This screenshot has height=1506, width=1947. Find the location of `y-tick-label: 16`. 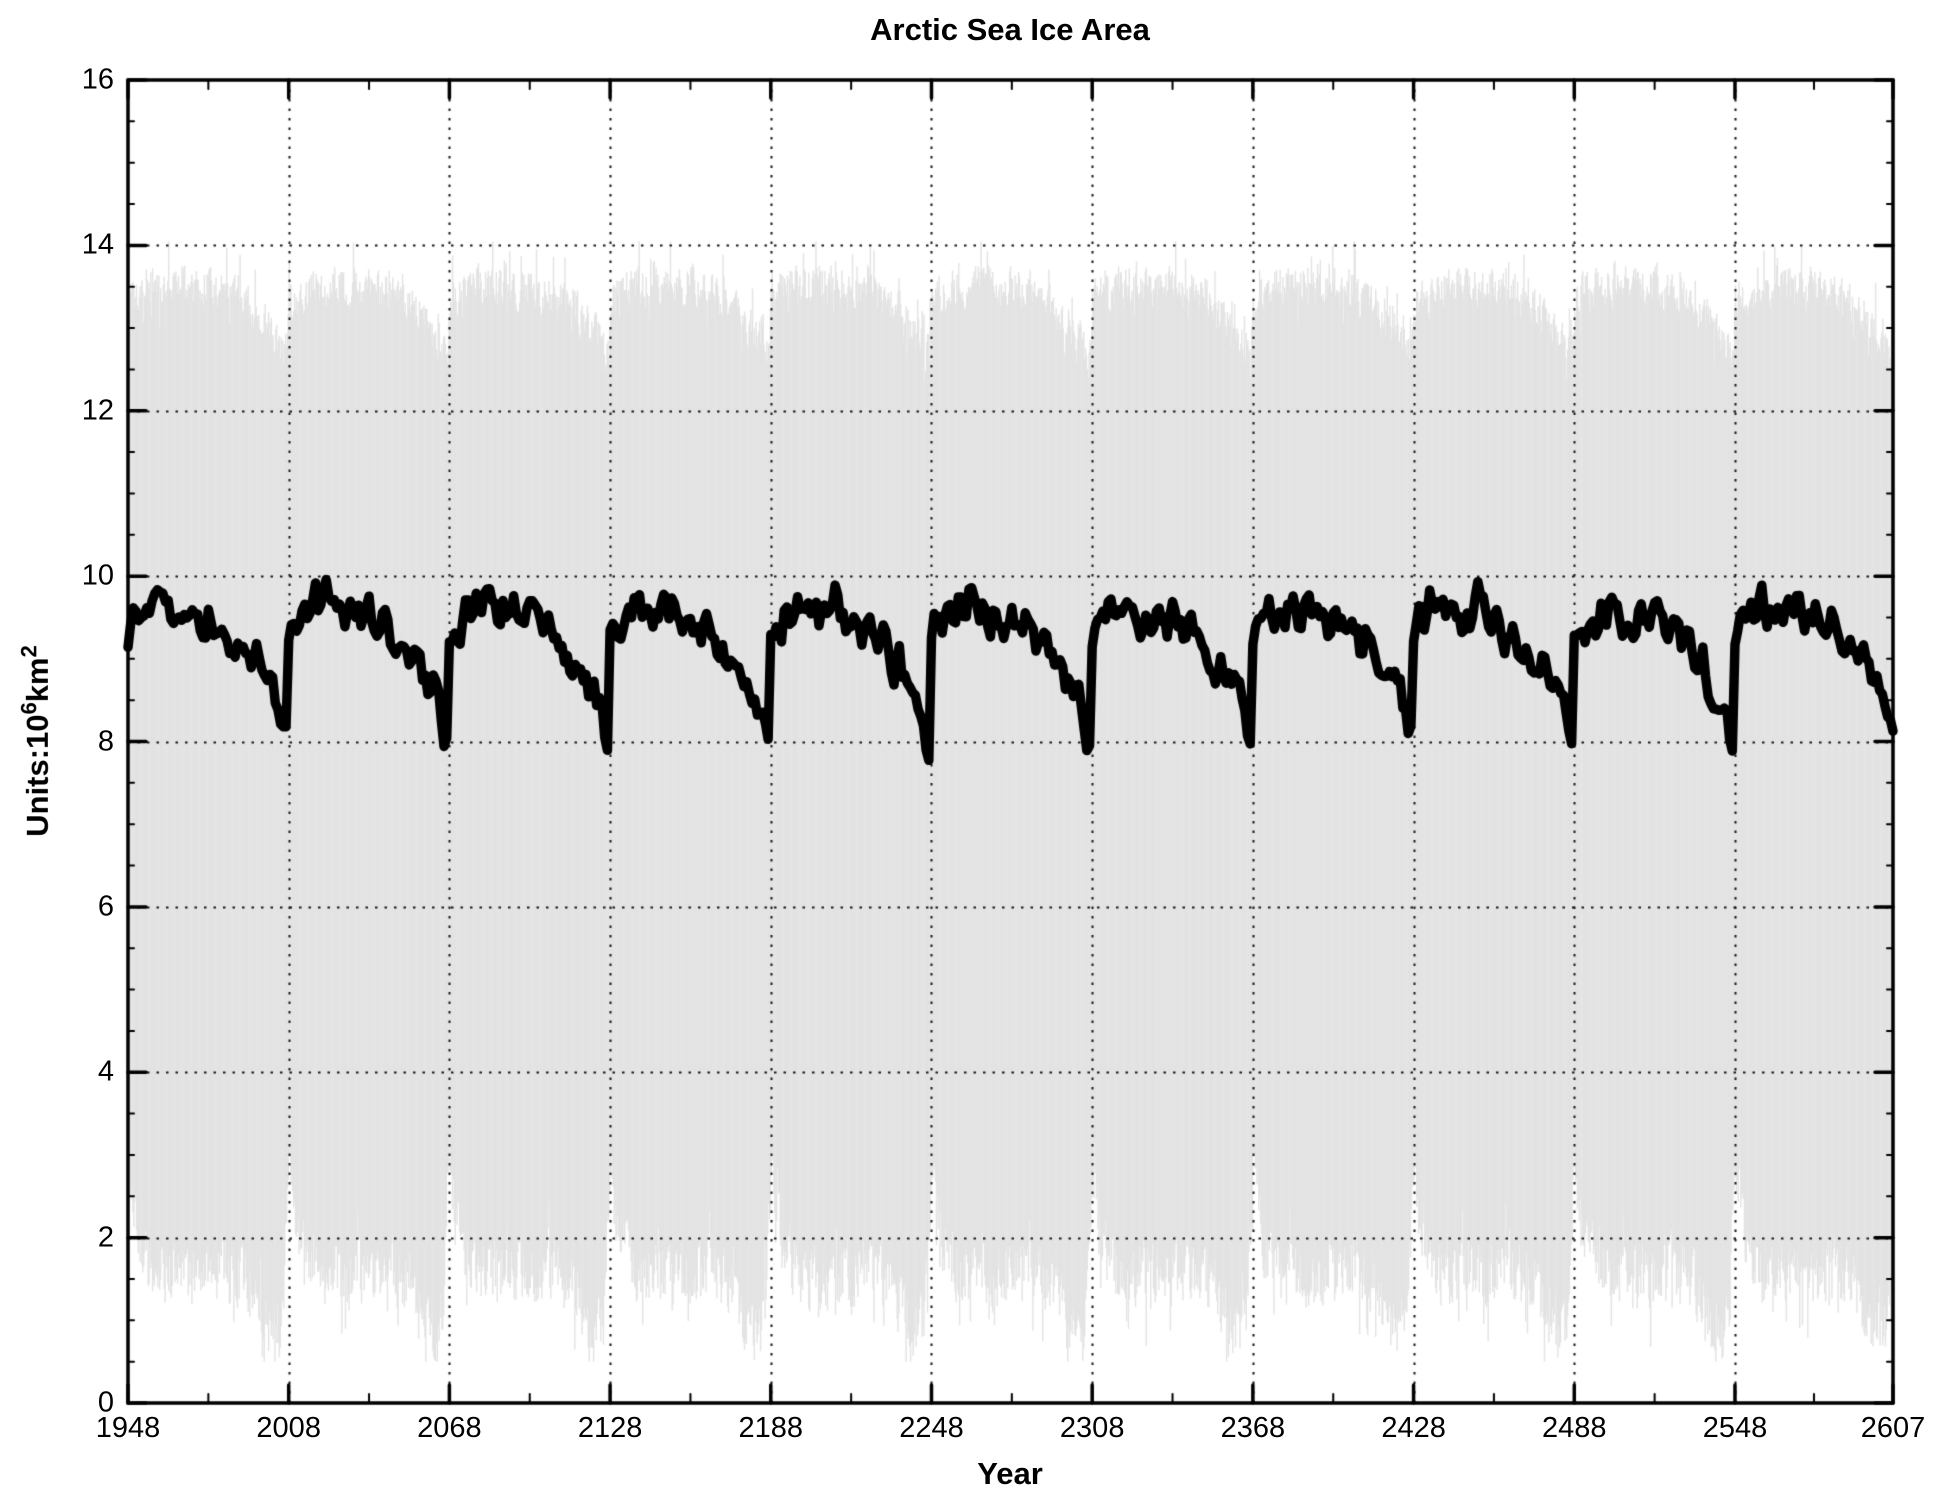

y-tick-label: 16 is located at coordinates (97, 79).